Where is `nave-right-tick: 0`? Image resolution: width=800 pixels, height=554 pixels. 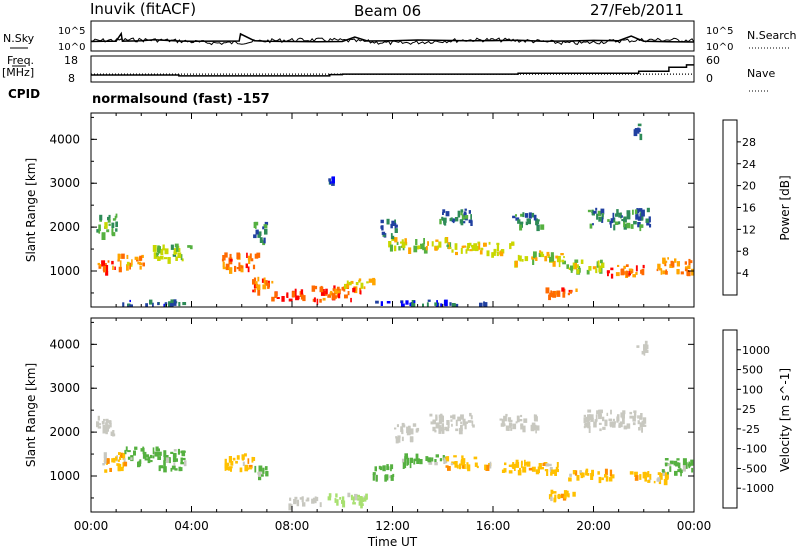
nave-right-tick: 0 is located at coordinates (709, 78).